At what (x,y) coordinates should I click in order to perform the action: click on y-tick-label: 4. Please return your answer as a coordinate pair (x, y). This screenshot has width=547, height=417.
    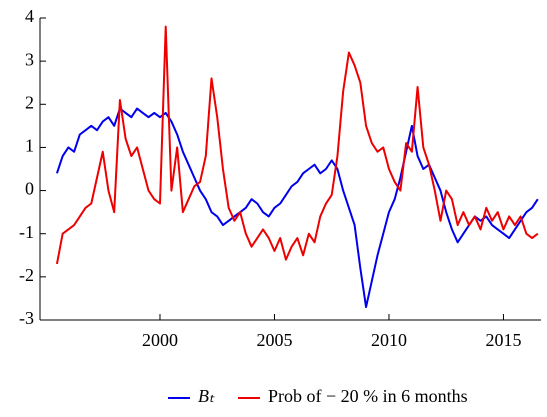
    Looking at the image, I should click on (29, 16).